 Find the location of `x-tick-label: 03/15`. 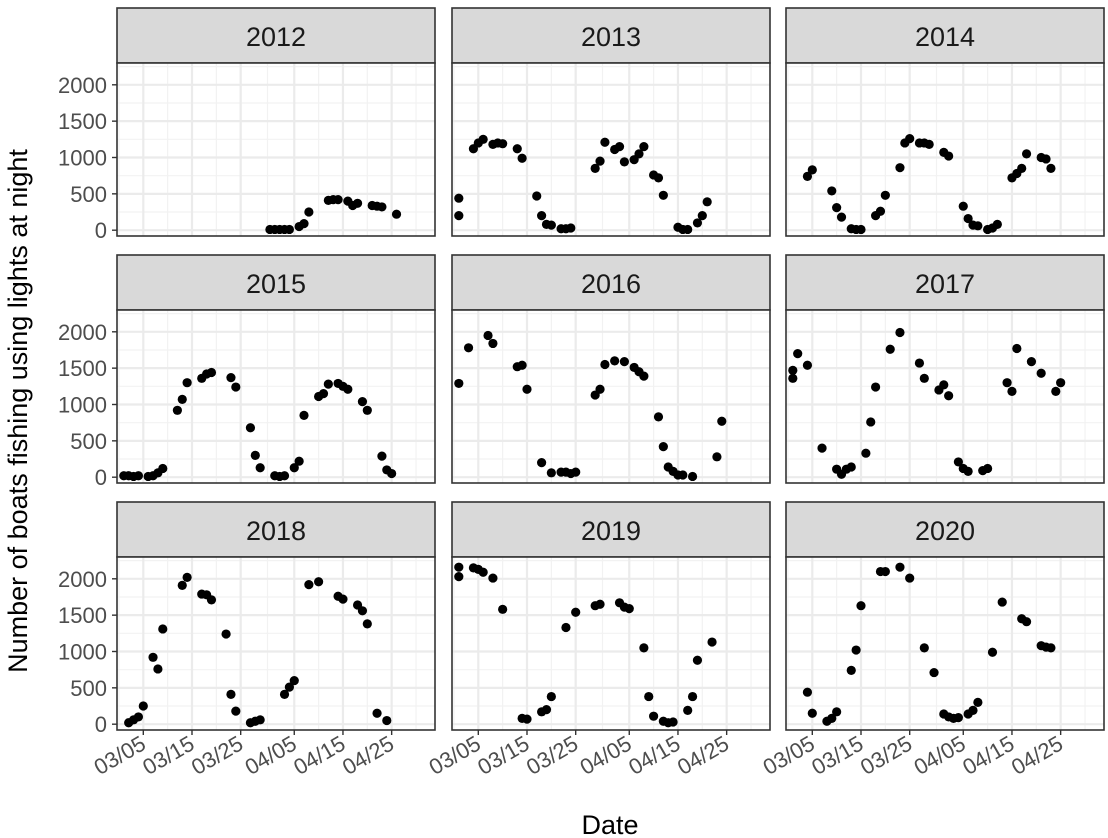

x-tick-label: 03/15 is located at coordinates (503, 755).